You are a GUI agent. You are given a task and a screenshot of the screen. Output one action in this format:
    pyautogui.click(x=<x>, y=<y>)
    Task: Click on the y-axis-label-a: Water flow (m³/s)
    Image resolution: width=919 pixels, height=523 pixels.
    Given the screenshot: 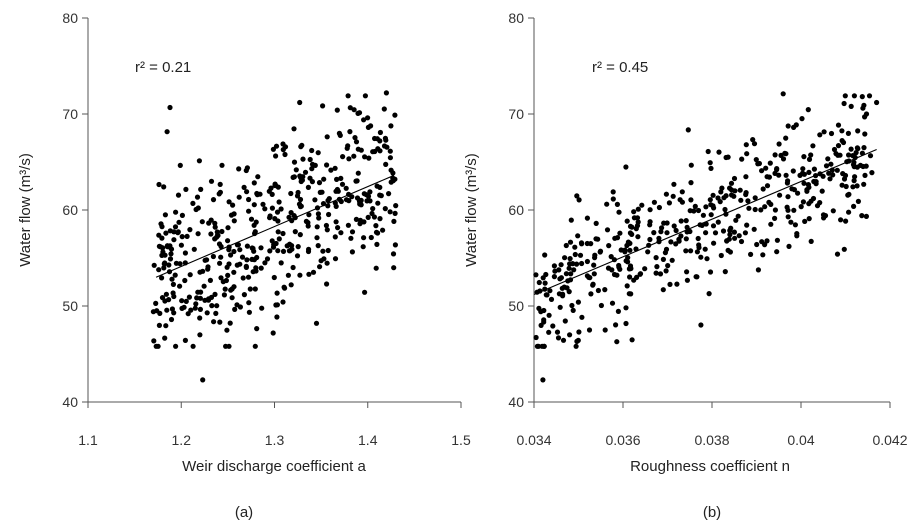 What is the action you would take?
    pyautogui.click(x=25, y=210)
    